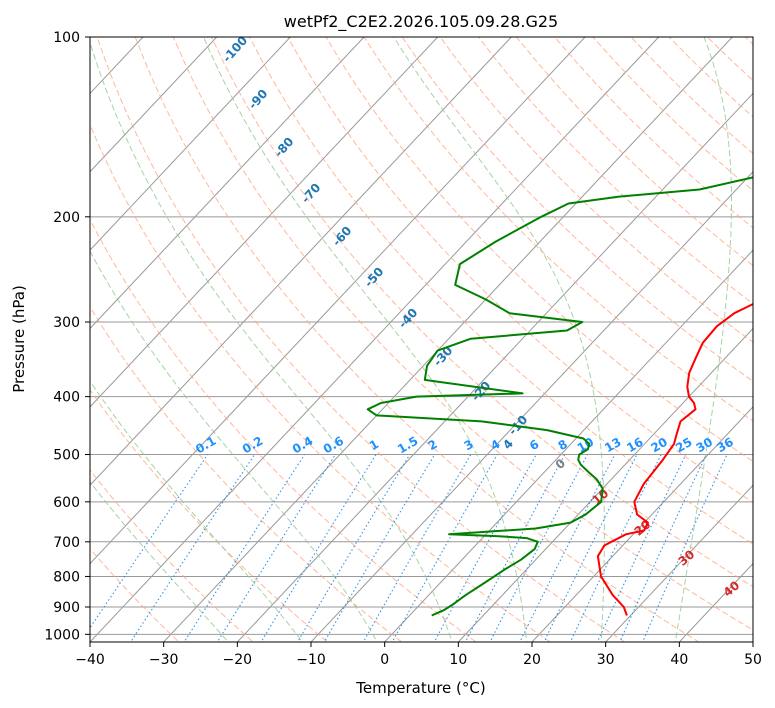 This screenshot has width=775, height=708. I want to click on x-tick-label: 10, so click(458, 660).